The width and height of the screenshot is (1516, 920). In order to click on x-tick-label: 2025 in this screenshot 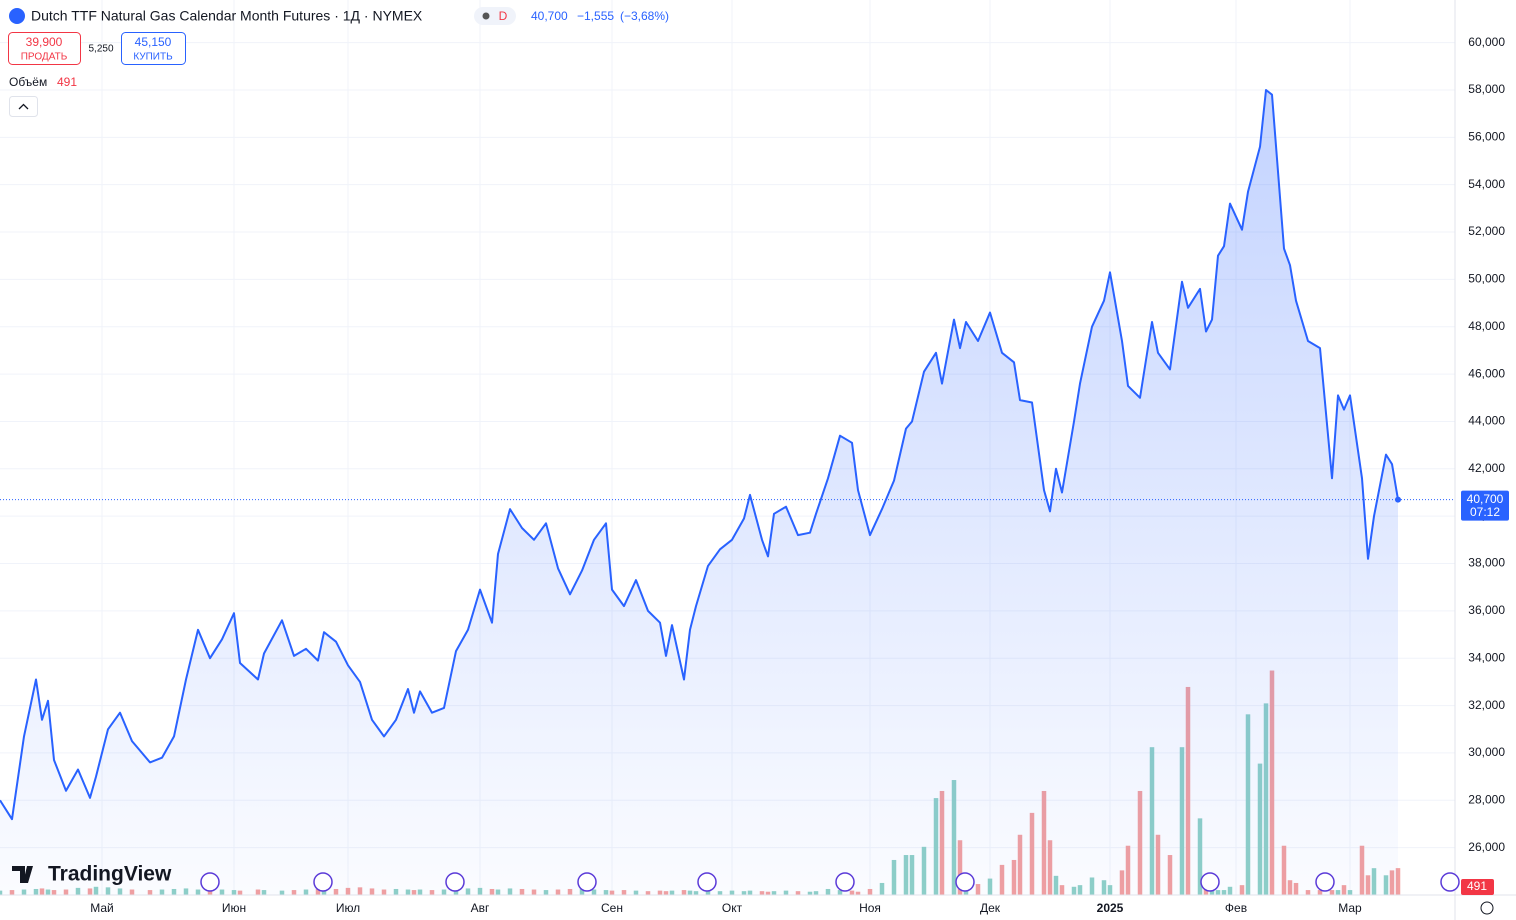, I will do `click(1110, 908)`.